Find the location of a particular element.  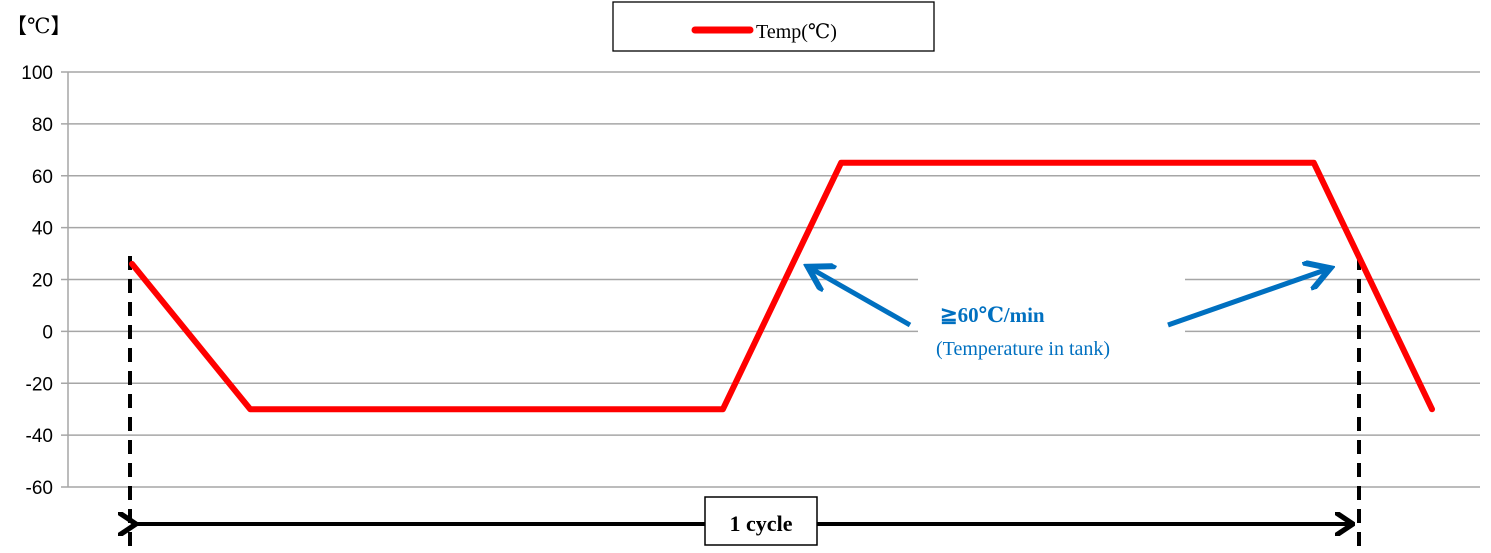

cycle-label-box: 1 cycle is located at coordinates (761, 521).